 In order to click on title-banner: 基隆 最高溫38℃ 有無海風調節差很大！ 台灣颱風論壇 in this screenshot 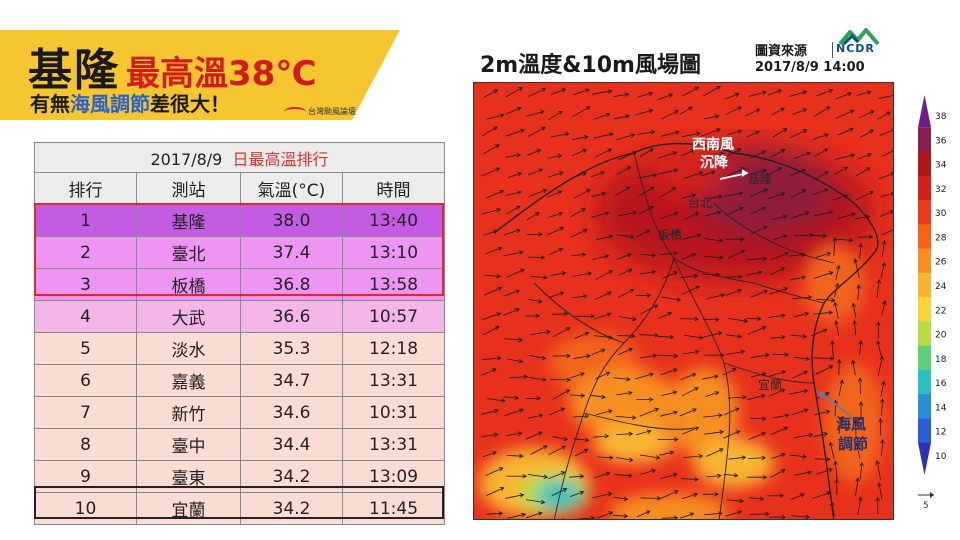, I will do `click(205, 75)`.